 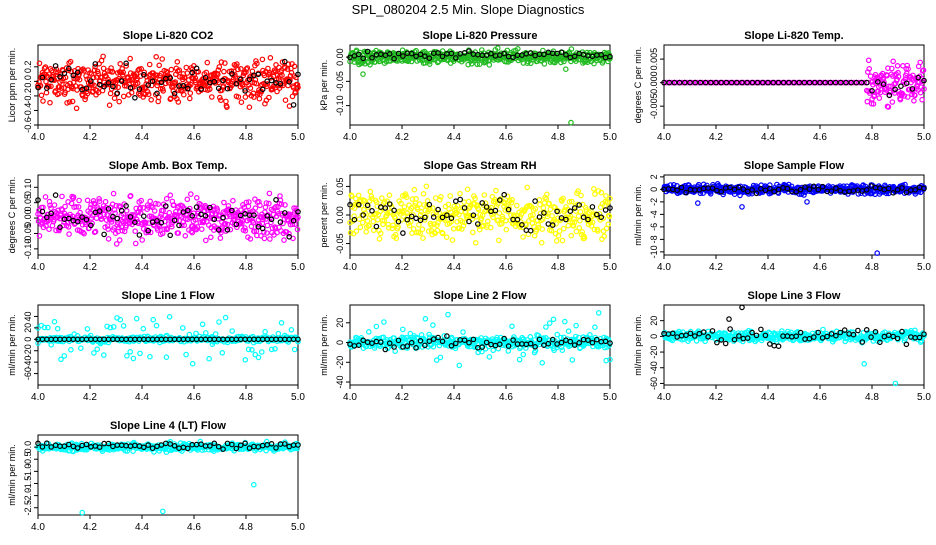 What do you see at coordinates (480, 296) in the screenshot?
I see `panel-title: Slope Line 2 Flow` at bounding box center [480, 296].